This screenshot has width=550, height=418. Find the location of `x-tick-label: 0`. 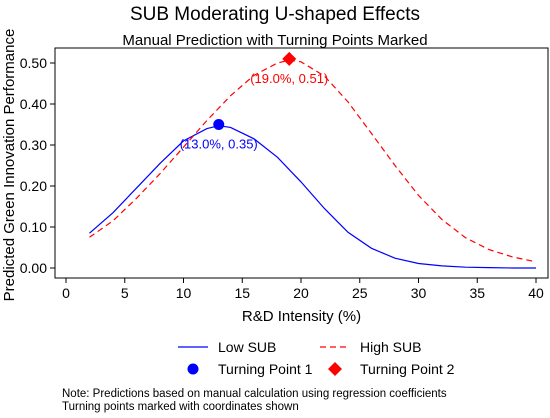

x-tick-label: 0 is located at coordinates (66, 293).